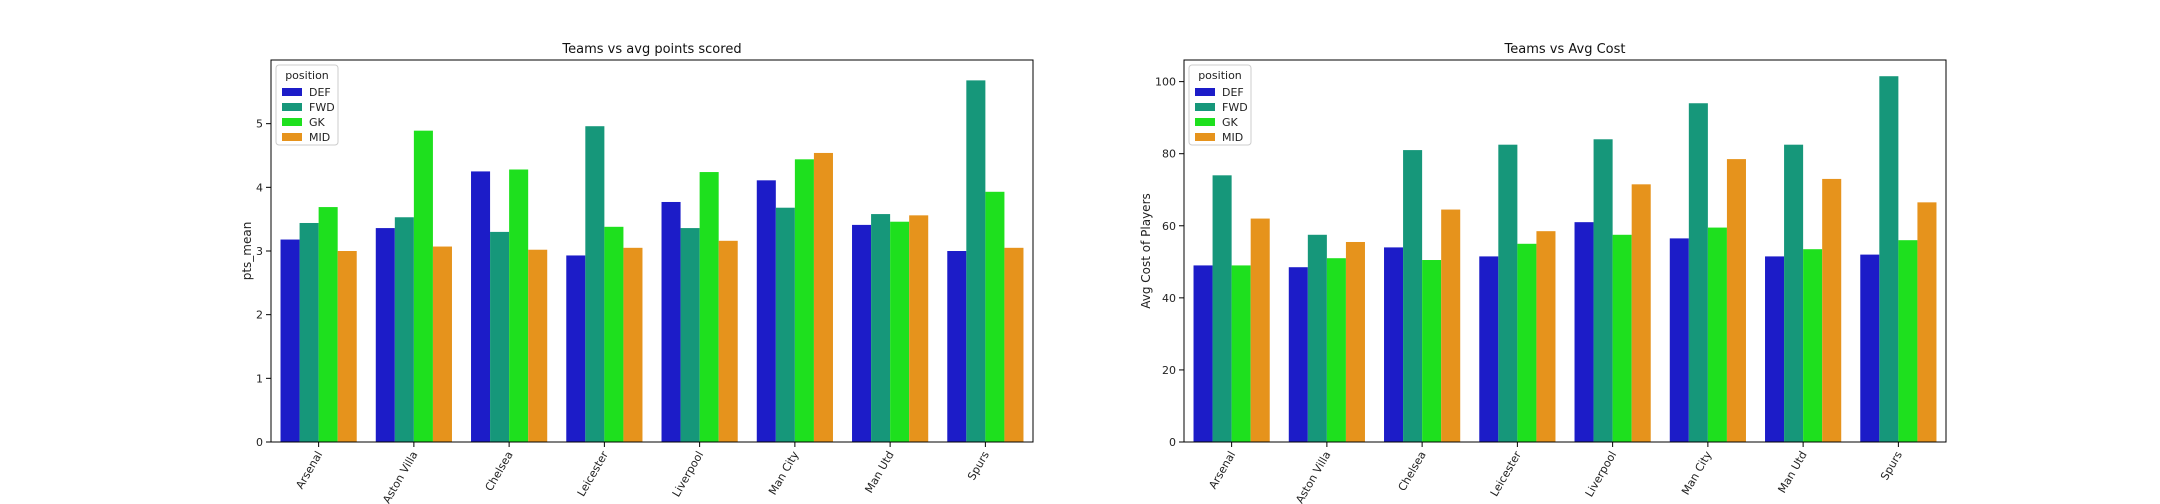  Describe the element at coordinates (1298, 354) in the screenshot. I see `bar-aston-villa-def` at that location.